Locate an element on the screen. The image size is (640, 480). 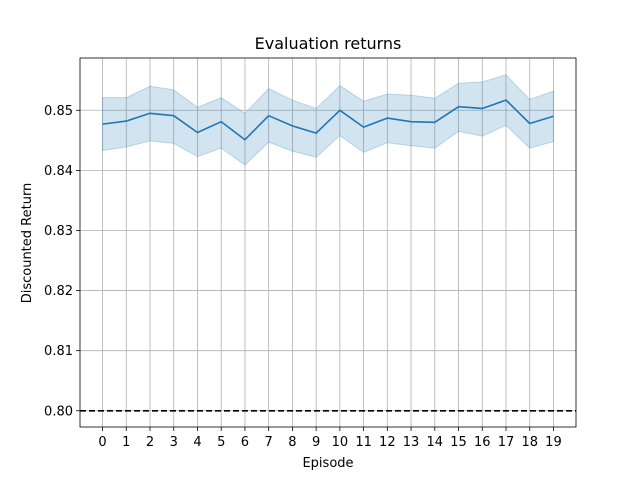
y-tick-label: 0.85 is located at coordinates (58, 111).